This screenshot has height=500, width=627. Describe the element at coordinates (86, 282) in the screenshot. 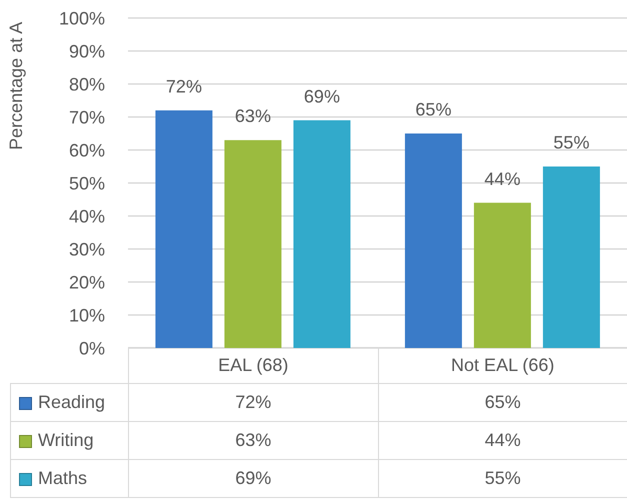

I see `y-tick-label: 20%` at that location.